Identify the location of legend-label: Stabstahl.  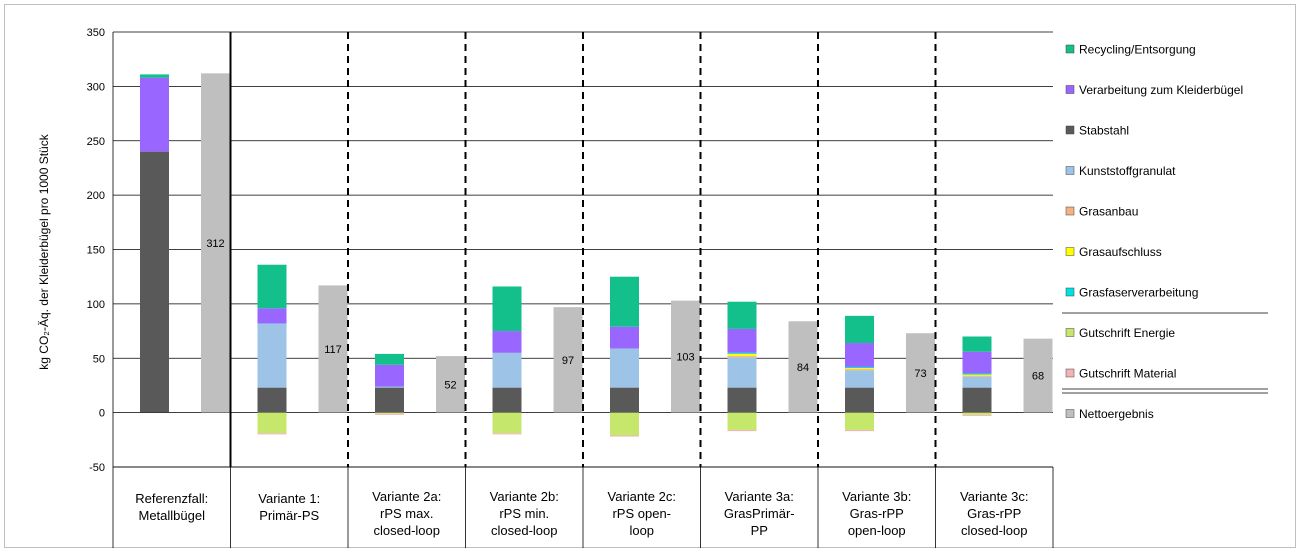
(1104, 131).